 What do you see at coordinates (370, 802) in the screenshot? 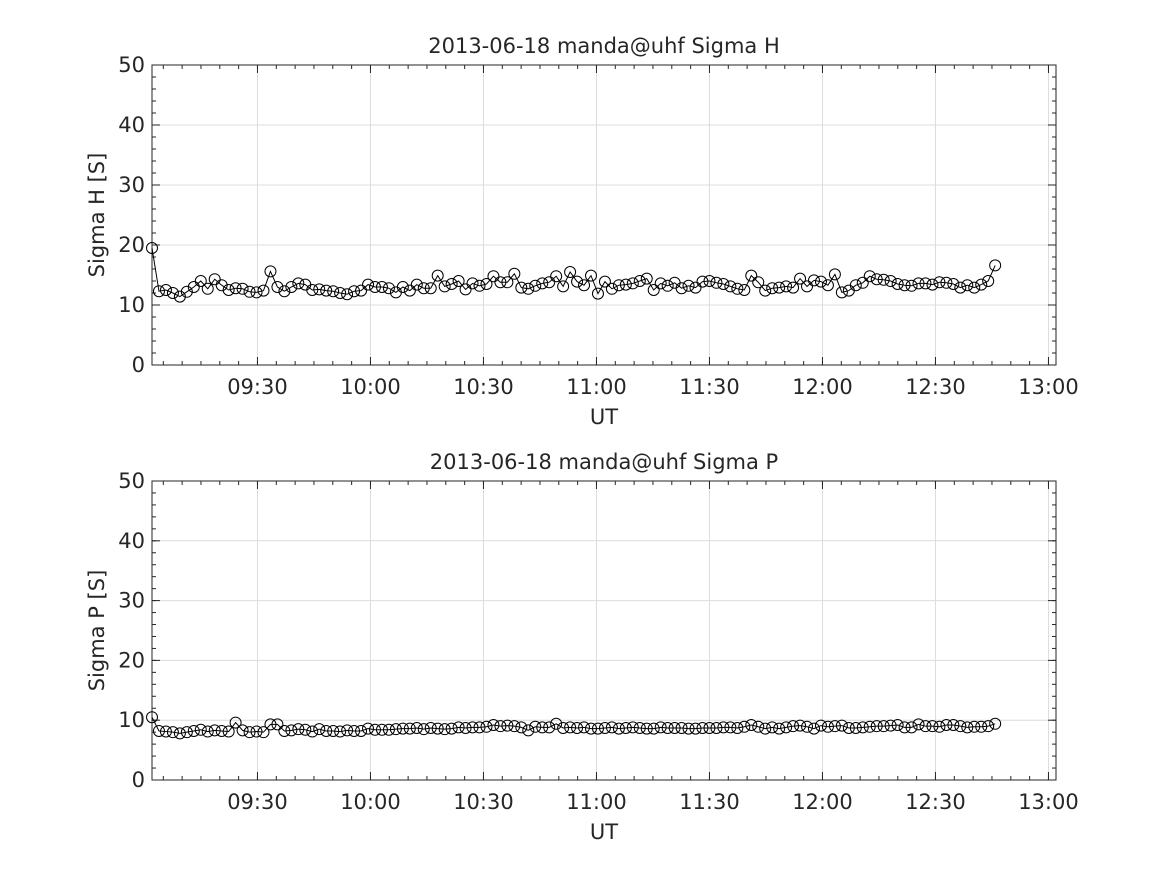
I see `x-tick-label: 10:00` at bounding box center [370, 802].